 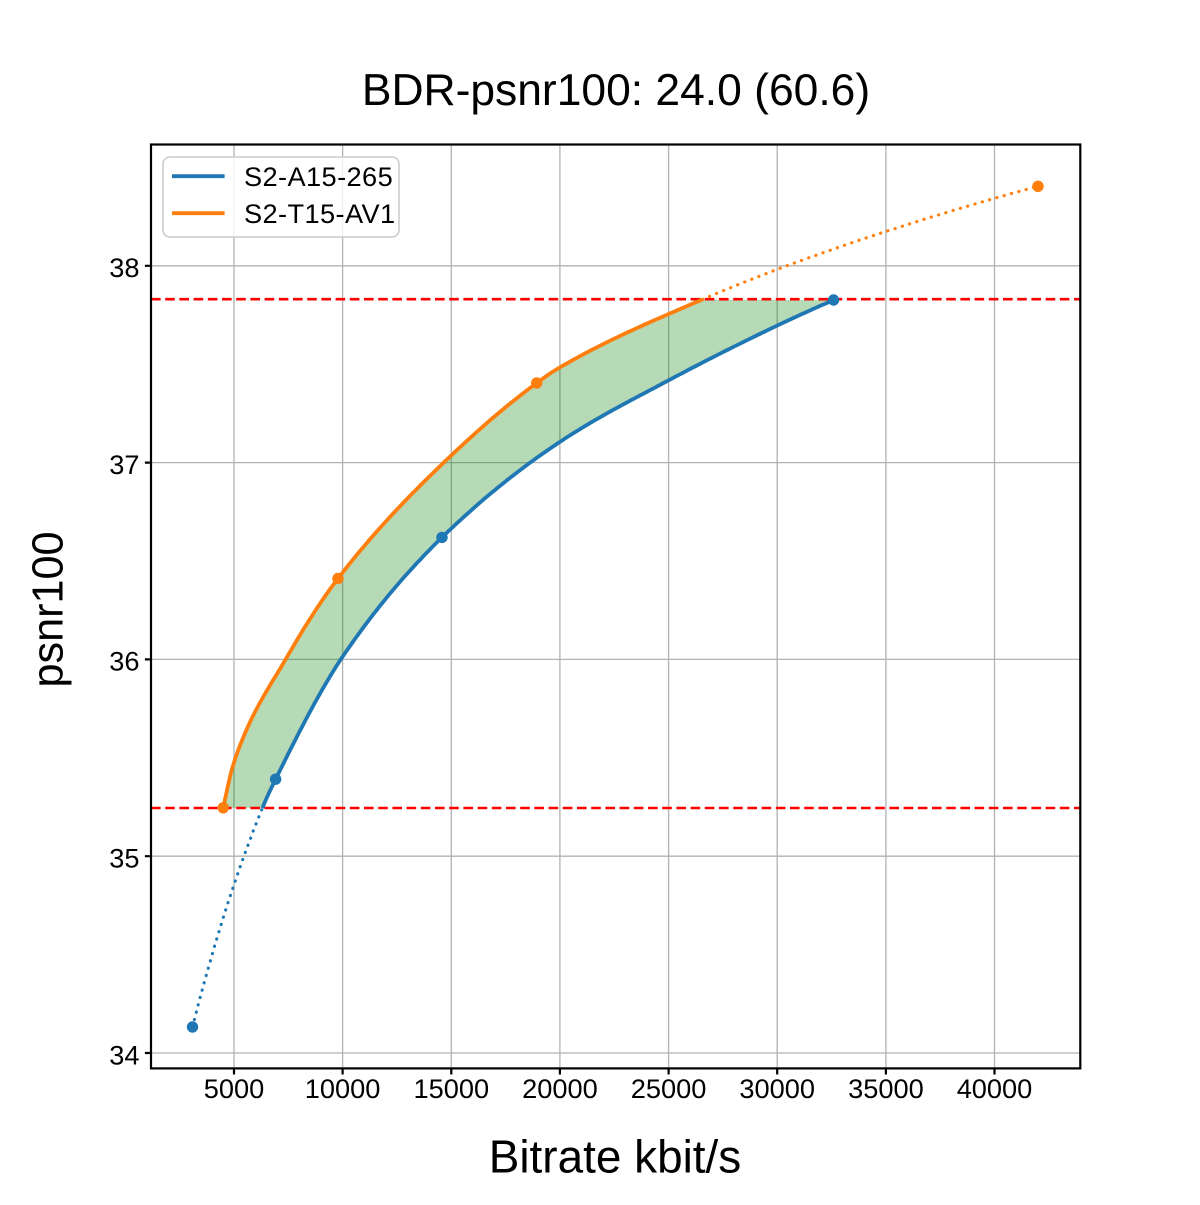 What do you see at coordinates (616, 90) in the screenshot?
I see `svg-text: BDR-psnr100: 24.0 (60.6)` at bounding box center [616, 90].